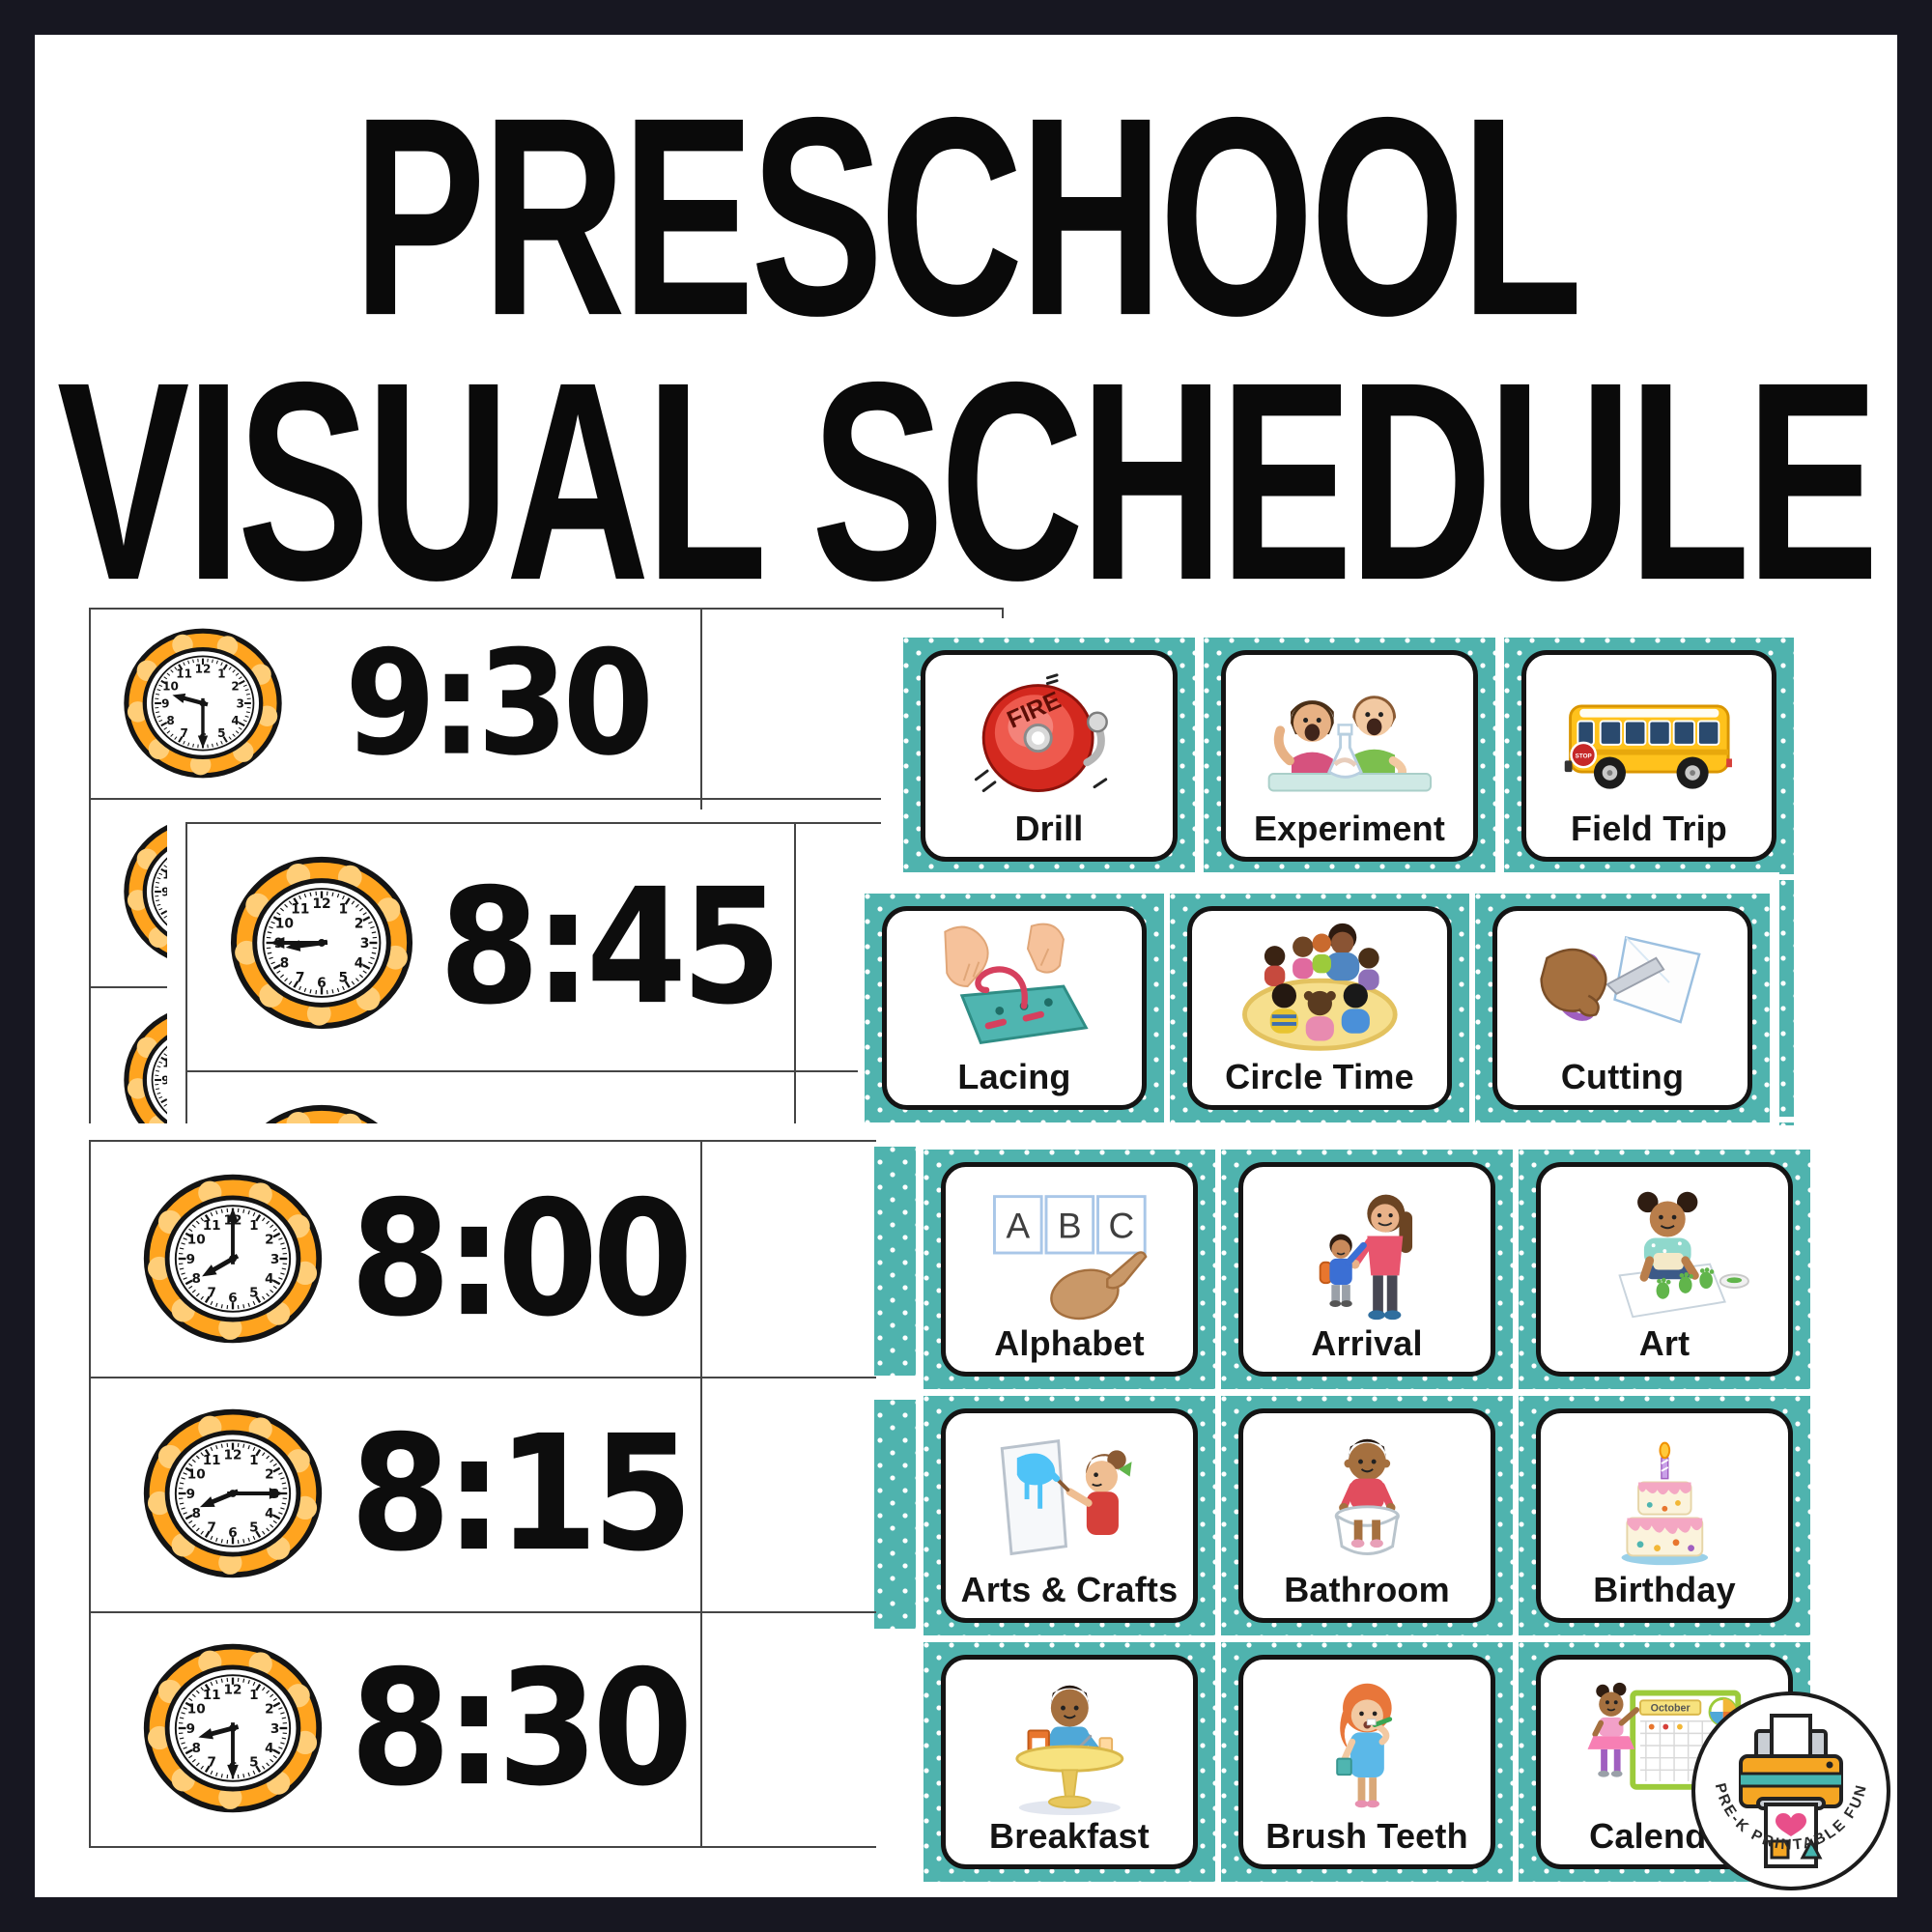 This screenshot has height=1932, width=1932. What do you see at coordinates (1041, 733) in the screenshot?
I see `fire-bell-icon: FIRE` at bounding box center [1041, 733].